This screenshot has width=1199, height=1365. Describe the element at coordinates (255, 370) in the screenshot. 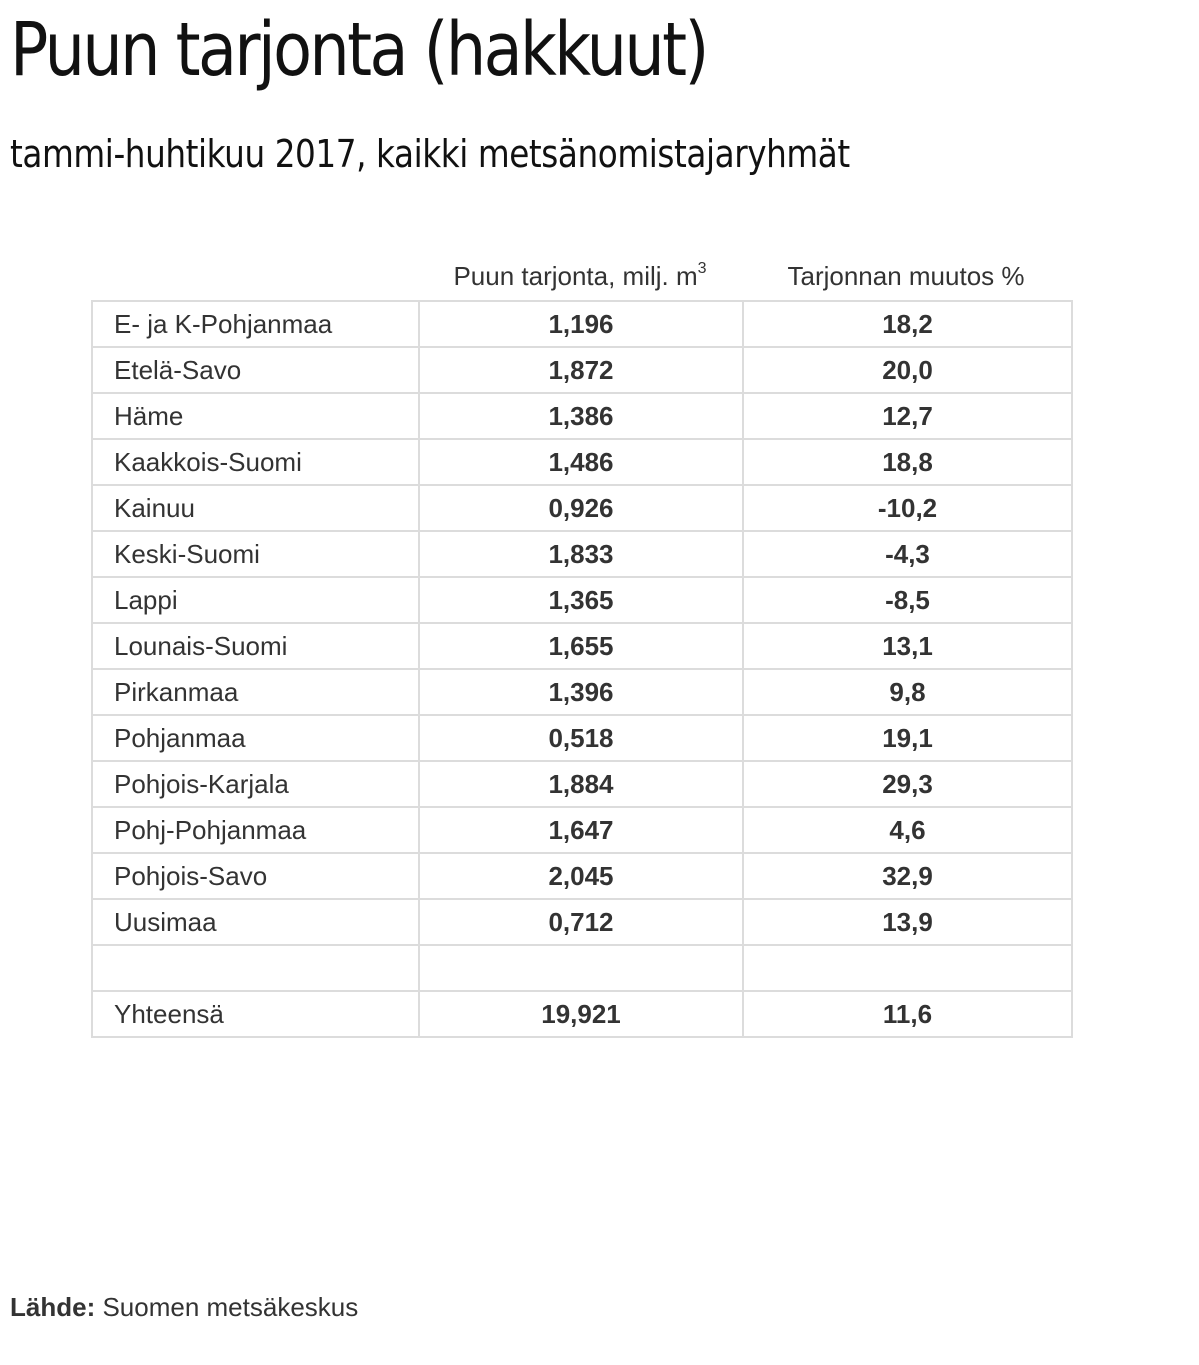

I see `region-cell: Etelä-Savo` at that location.